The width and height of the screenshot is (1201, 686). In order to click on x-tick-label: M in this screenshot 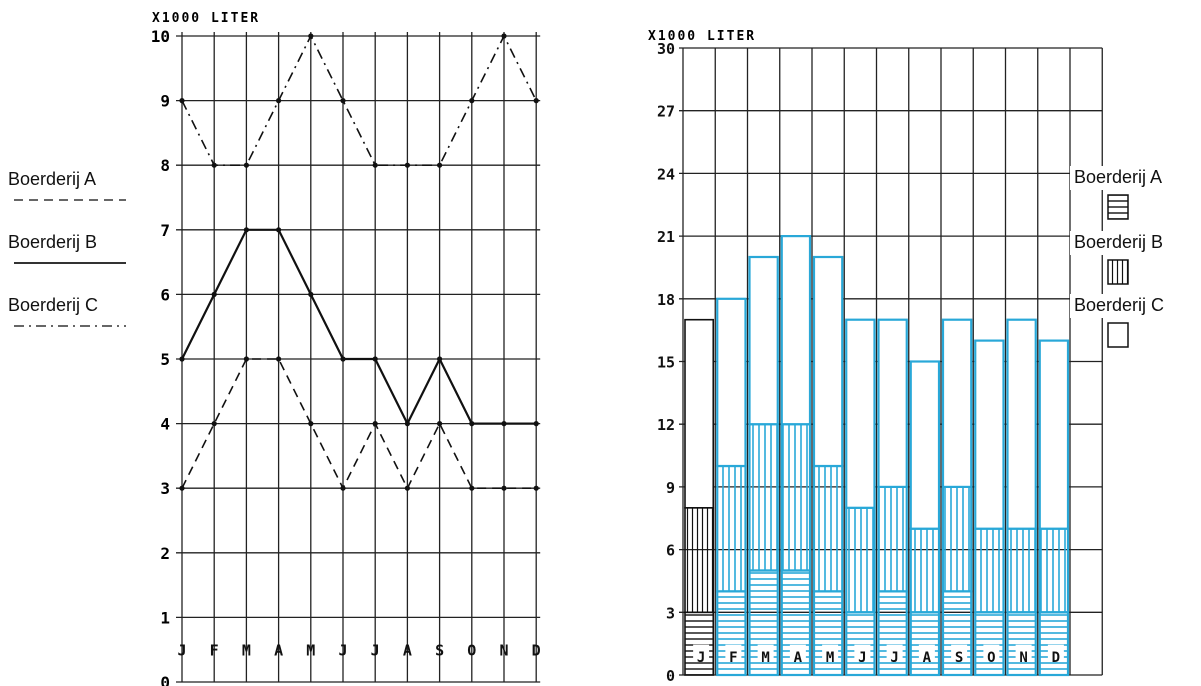, I will do `click(246, 651)`.